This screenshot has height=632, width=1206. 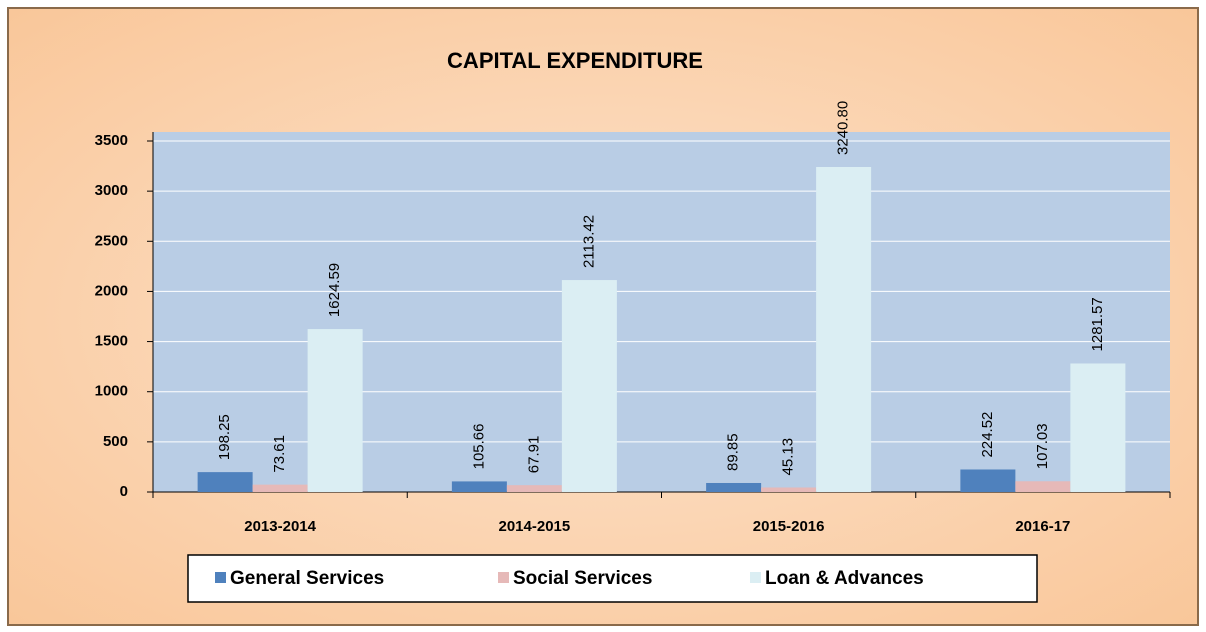 I want to click on y-tick-label: 0, so click(x=124, y=491).